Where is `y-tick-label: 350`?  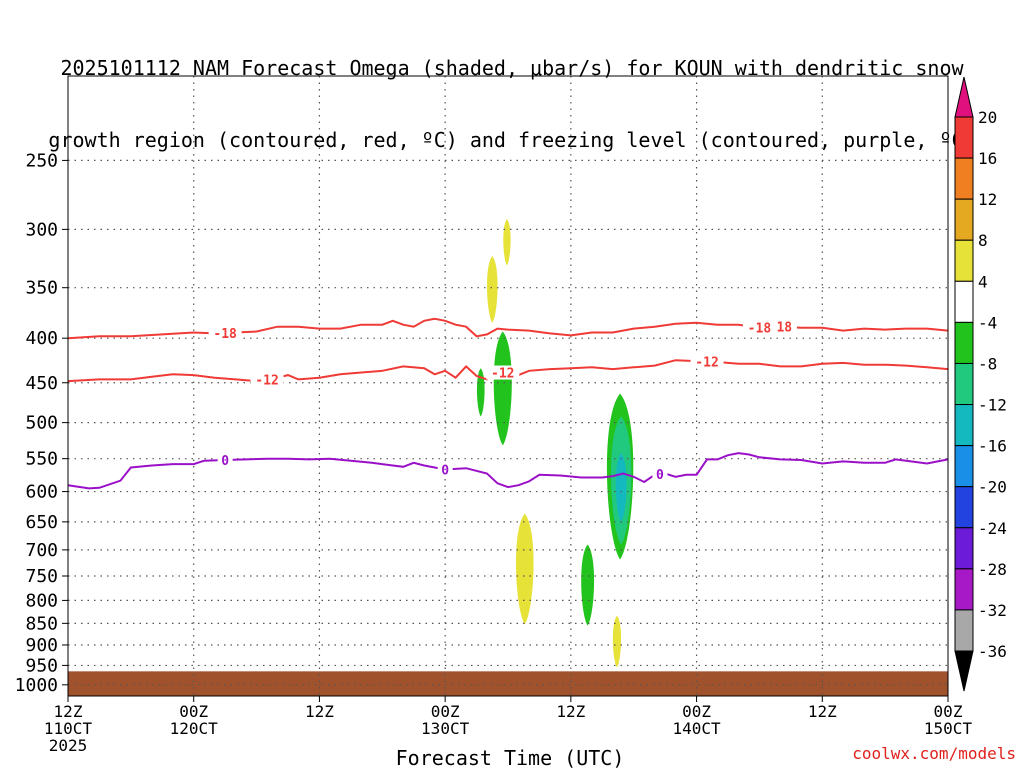
y-tick-label: 350 is located at coordinates (41, 288).